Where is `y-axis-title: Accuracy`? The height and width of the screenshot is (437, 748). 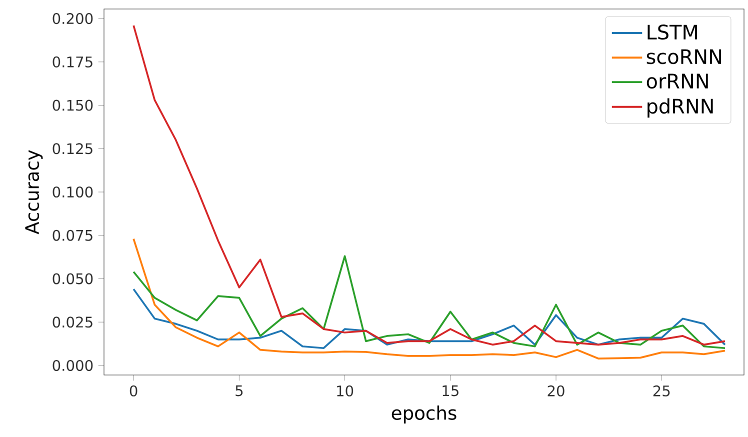
y-axis-title: Accuracy is located at coordinates (34, 192).